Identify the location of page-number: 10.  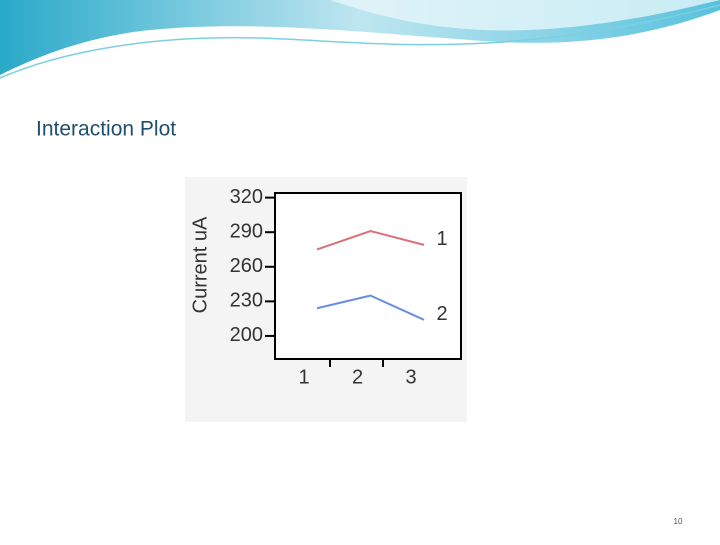
(678, 521).